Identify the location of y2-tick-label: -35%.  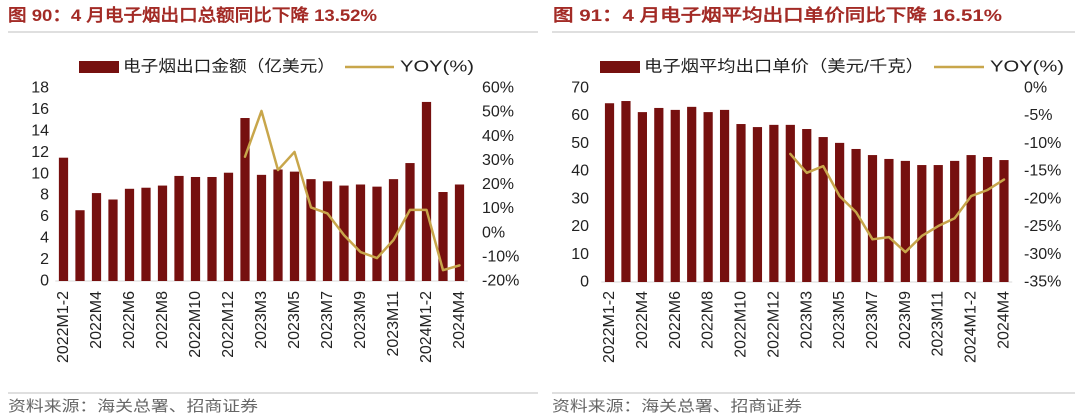
(1042, 282).